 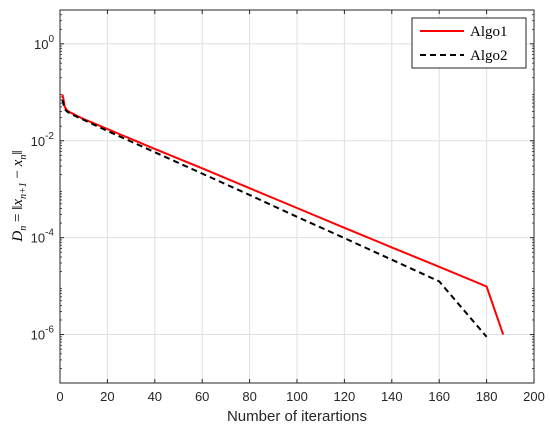 I want to click on x-tick-label: 40, so click(x=155, y=396).